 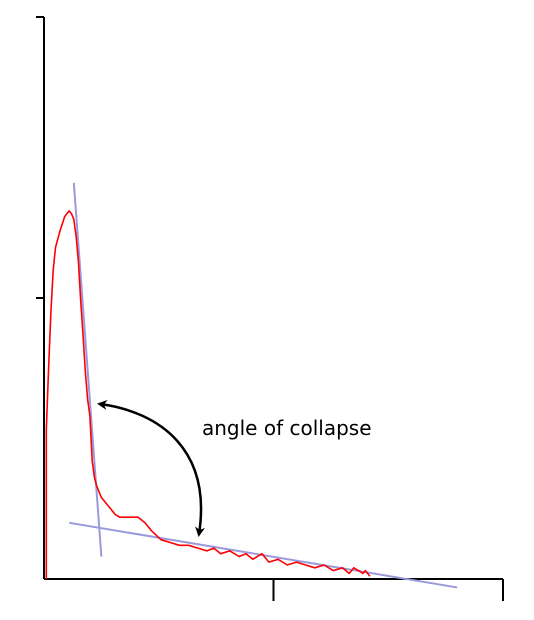 I want to click on annotation-text: angle of collapse, so click(x=287, y=428).